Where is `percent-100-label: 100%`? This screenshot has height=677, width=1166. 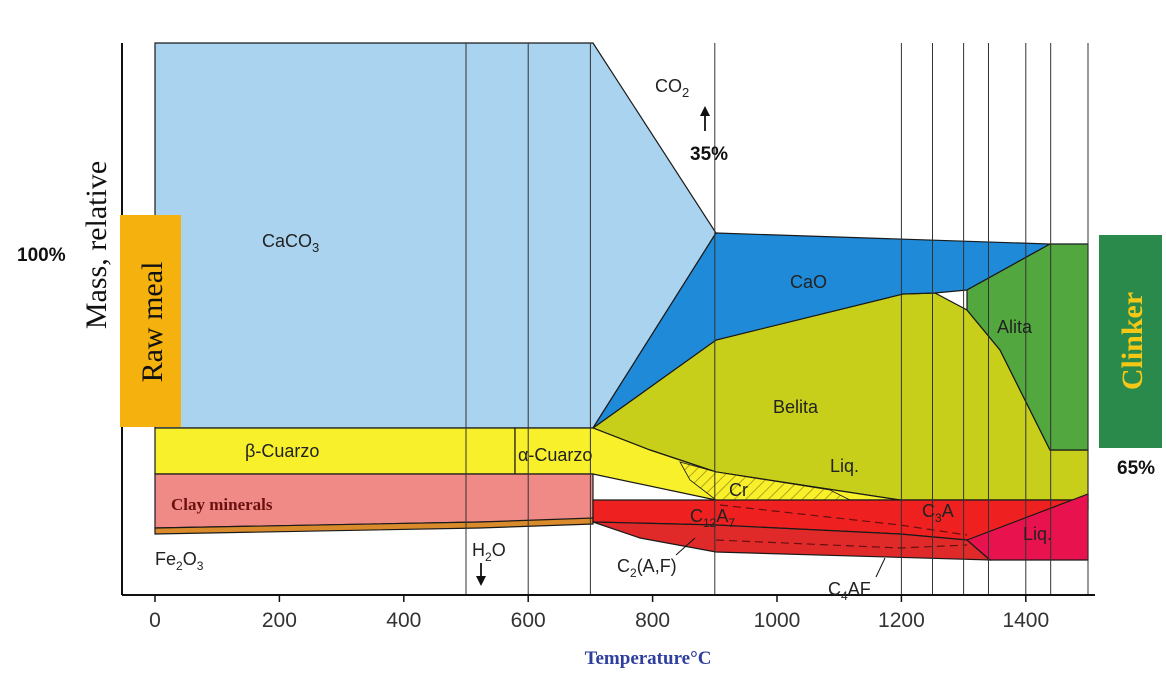
percent-100-label: 100% is located at coordinates (41, 255).